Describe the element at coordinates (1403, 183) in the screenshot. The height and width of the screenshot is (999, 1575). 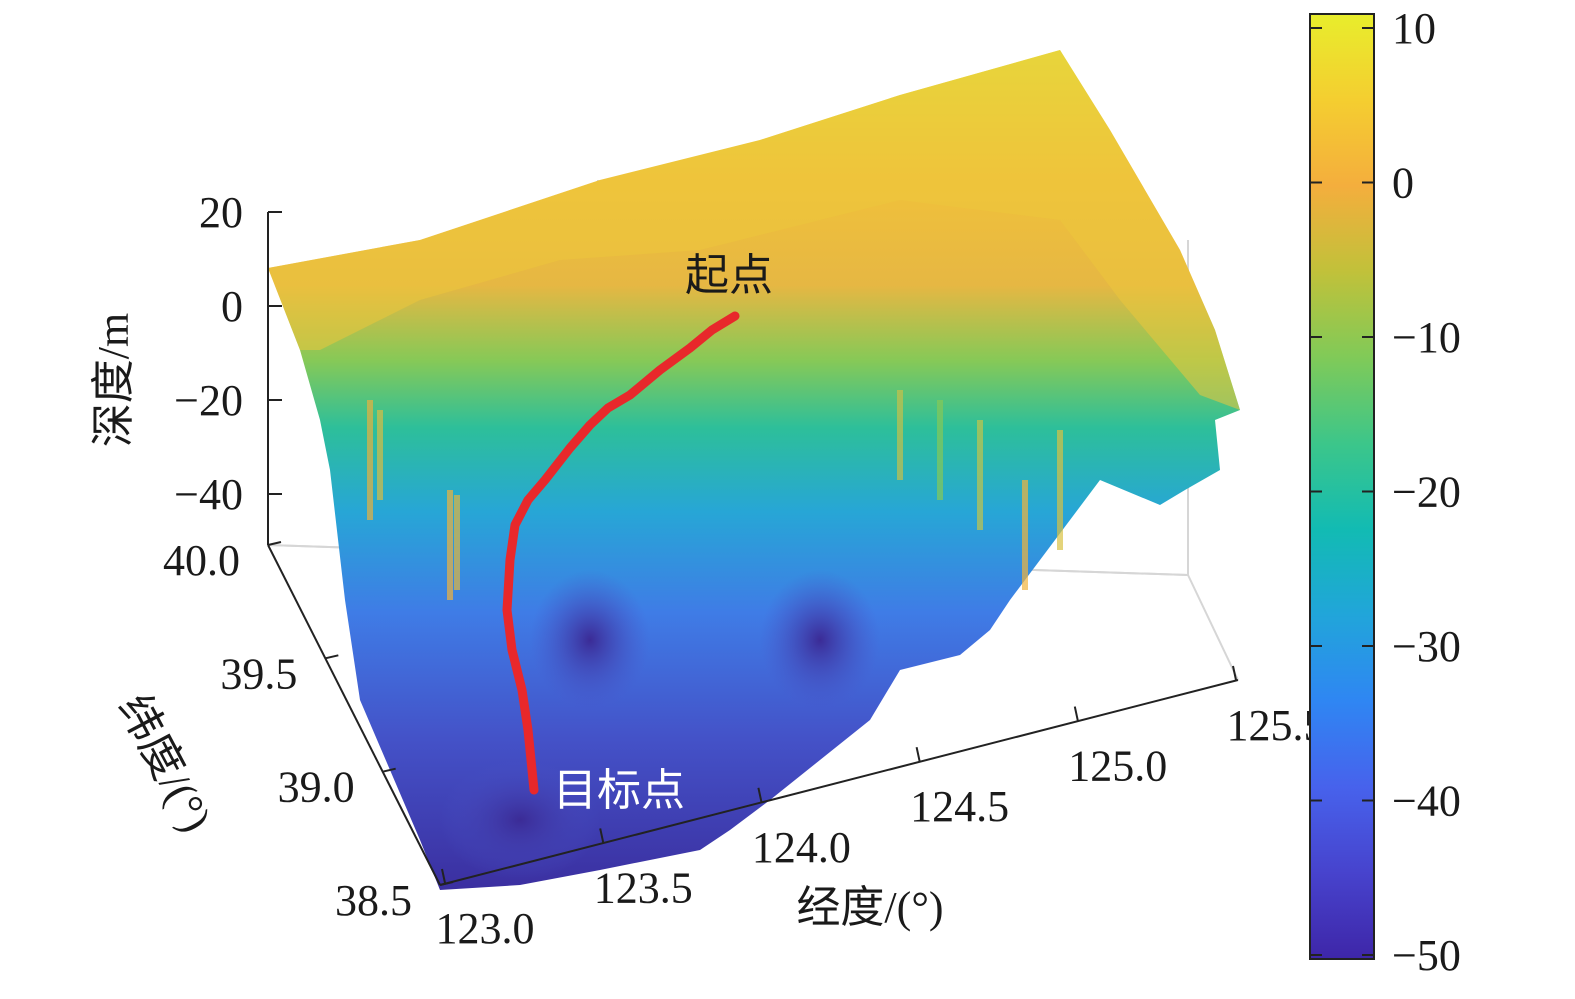
I see `colorbar-tick-label: 0` at that location.